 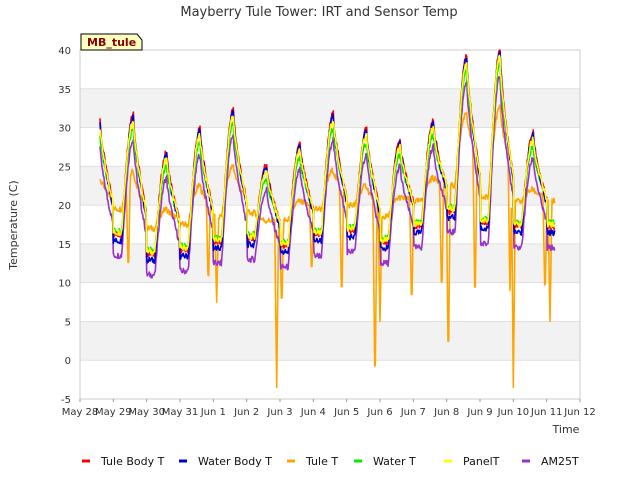 I want to click on x-tick-label: Jun 4, so click(x=313, y=412).